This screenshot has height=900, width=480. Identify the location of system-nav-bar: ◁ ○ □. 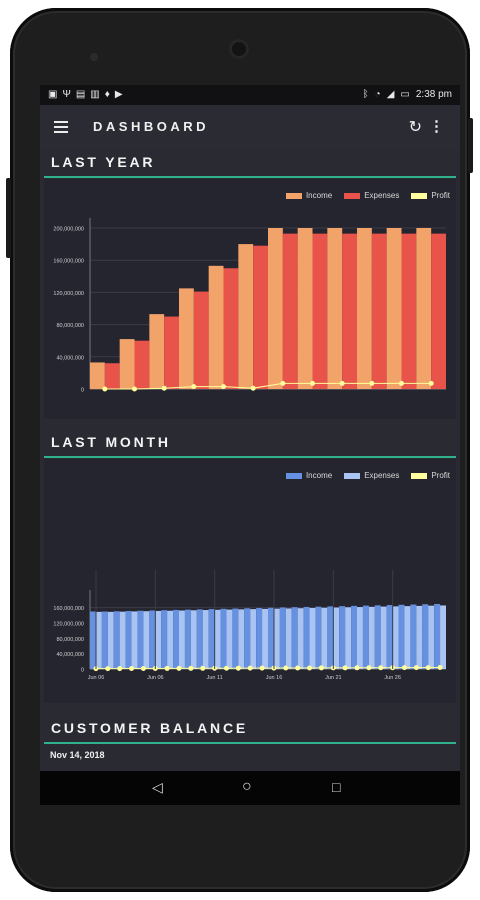
(250, 788).